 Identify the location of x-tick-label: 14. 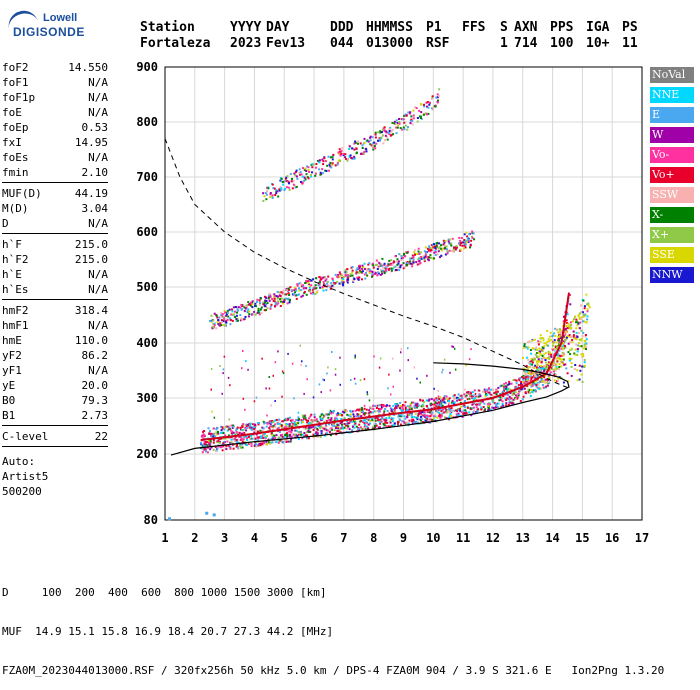
(552, 538).